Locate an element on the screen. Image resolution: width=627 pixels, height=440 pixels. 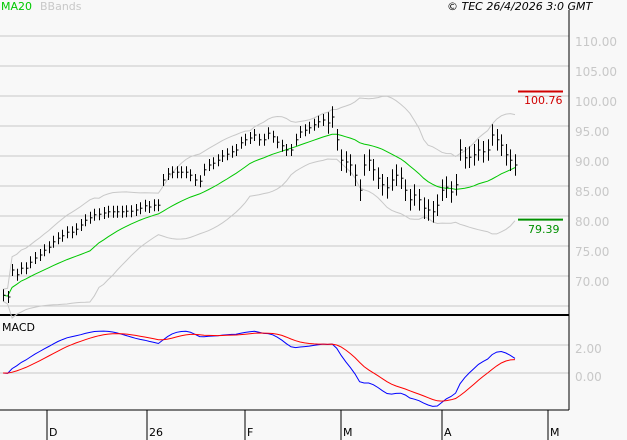
y-tick-label: 100.00 is located at coordinates (596, 102).